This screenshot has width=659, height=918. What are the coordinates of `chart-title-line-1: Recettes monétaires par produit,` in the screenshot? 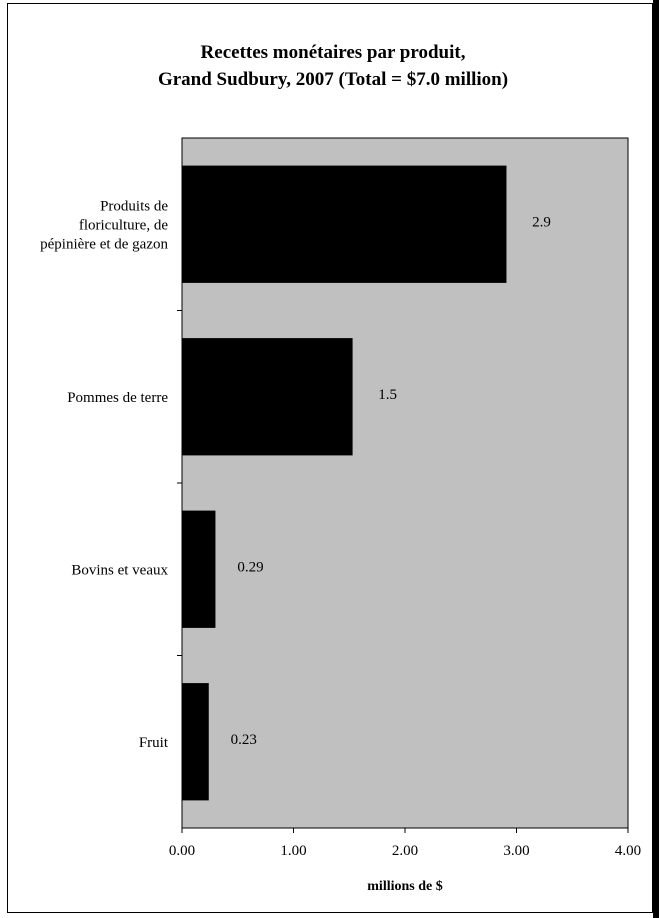 It's located at (333, 52).